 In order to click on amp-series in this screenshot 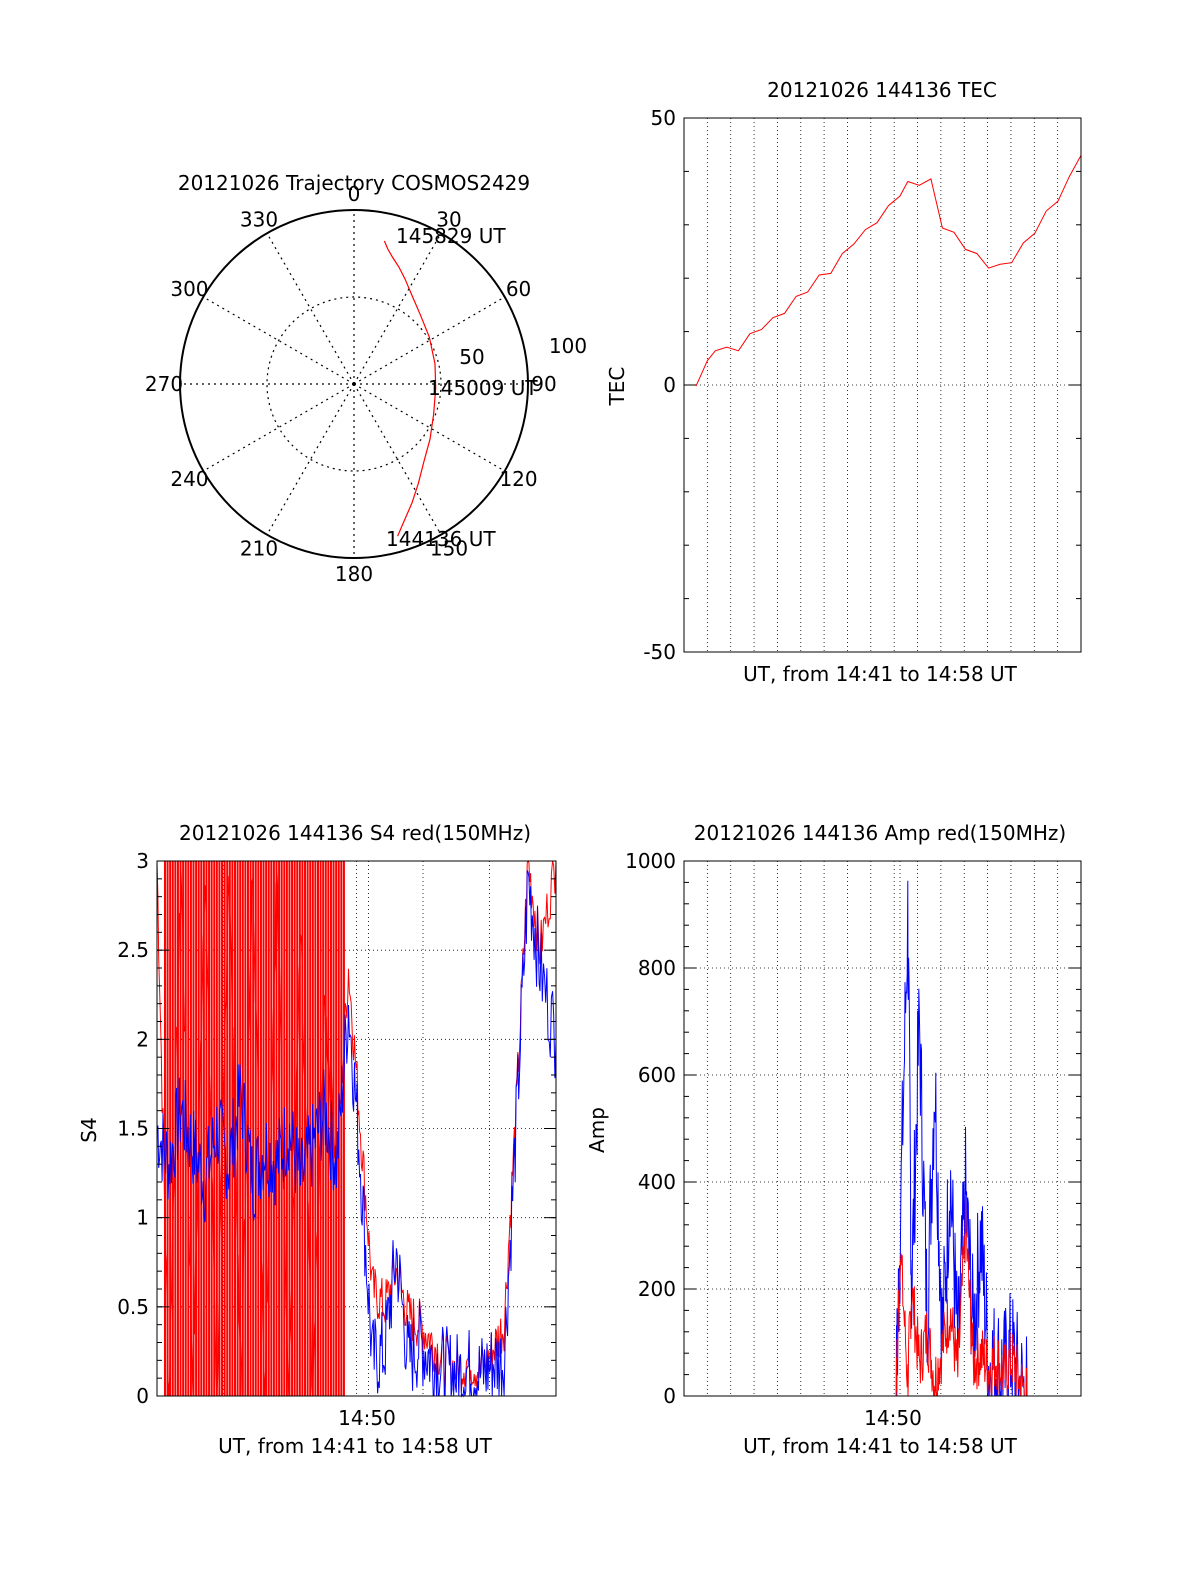, I will do `click(888, 1138)`.